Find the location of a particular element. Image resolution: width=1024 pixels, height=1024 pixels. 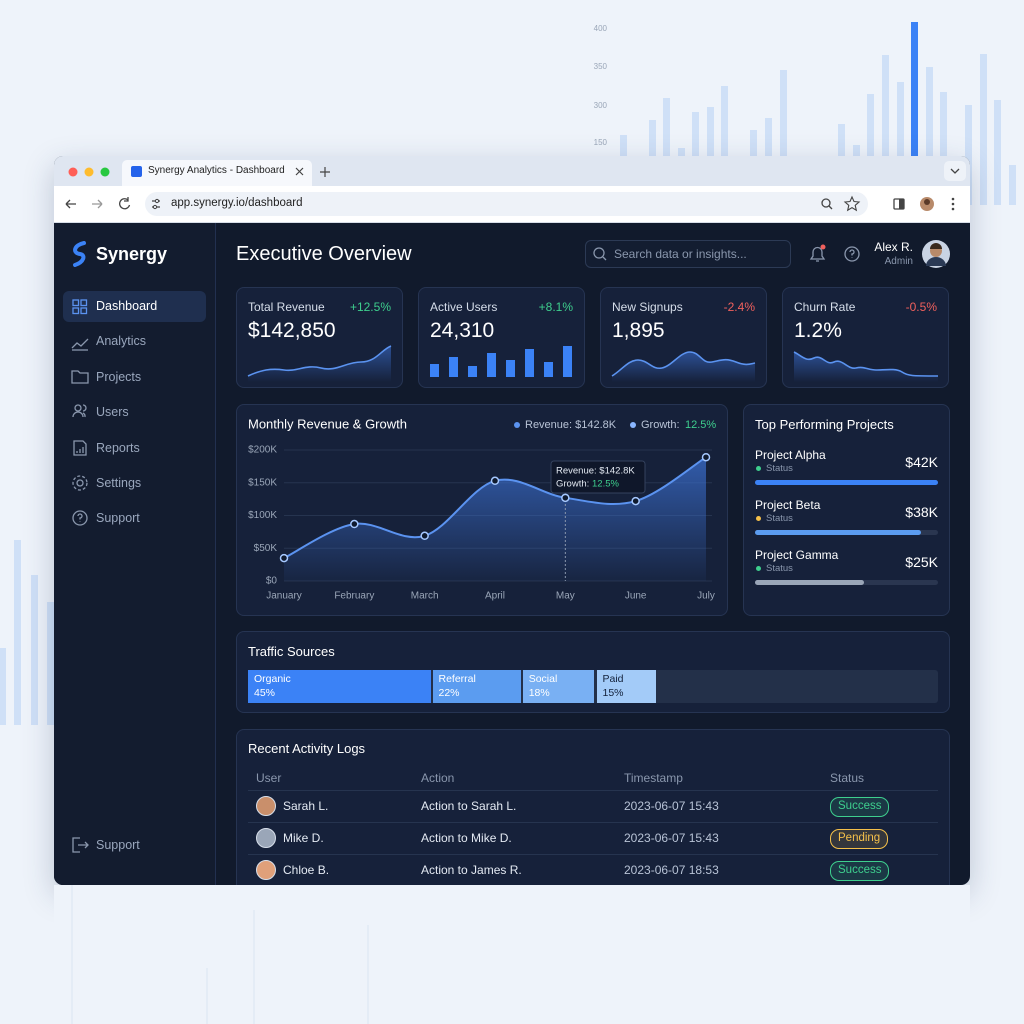

projects-title: Top Performing Projects is located at coordinates (824, 424).